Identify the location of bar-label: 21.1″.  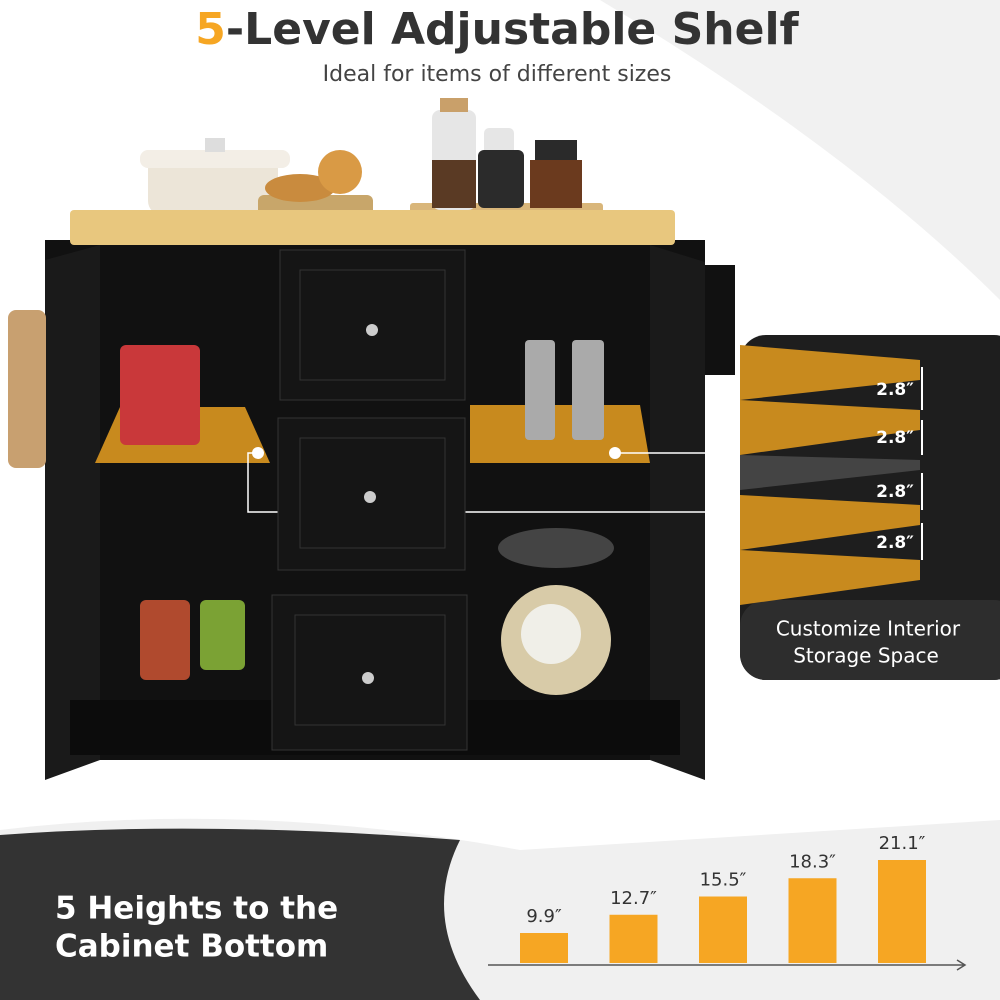
(902, 843).